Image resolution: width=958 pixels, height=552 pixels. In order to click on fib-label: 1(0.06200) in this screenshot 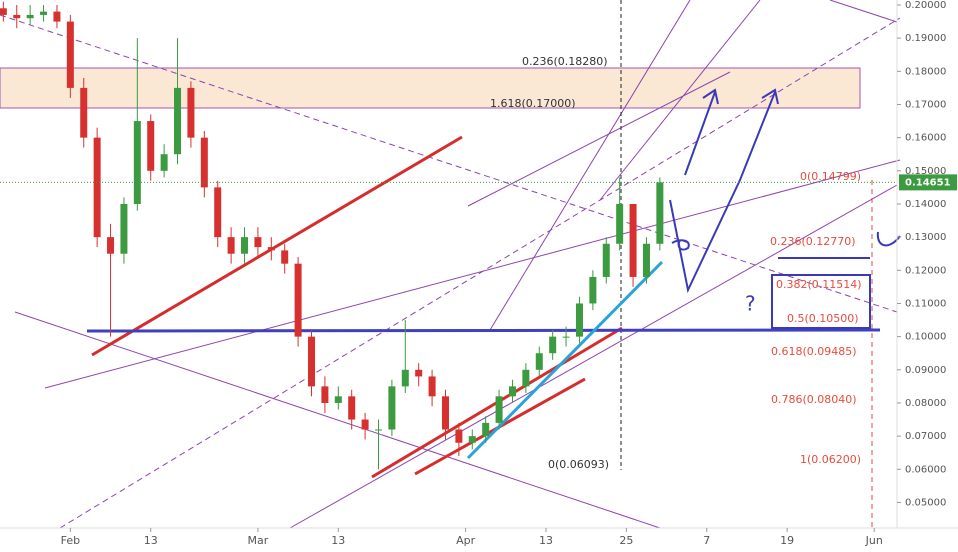, I will do `click(830, 459)`.